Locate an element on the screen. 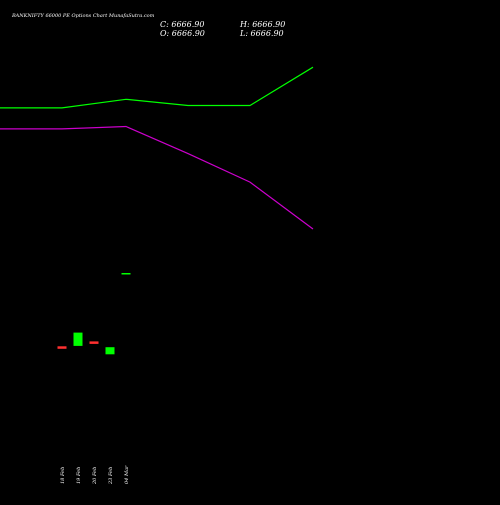 The height and width of the screenshot is (505, 500). x-tick-label: 18 Feb is located at coordinates (63, 475).